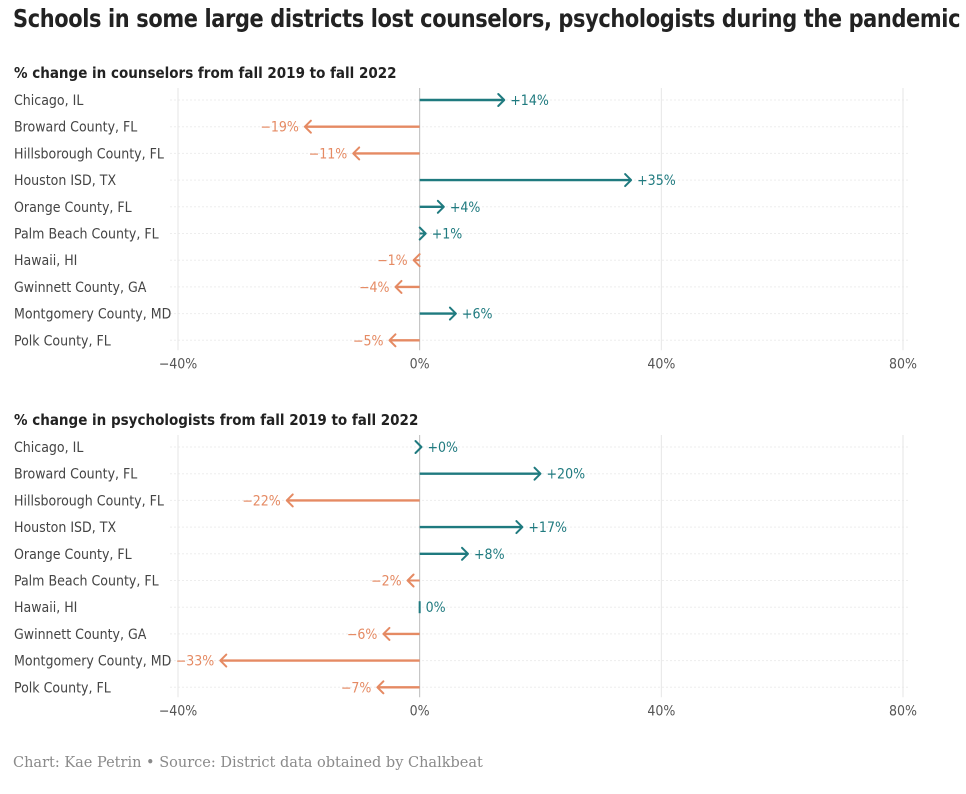 The image size is (966, 794). I want to click on psychologists-category-label: Chicago, IL, so click(48, 448).